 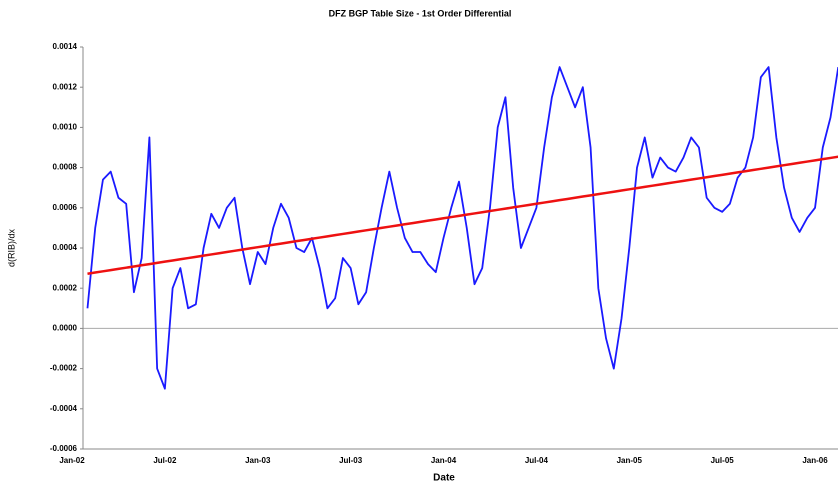 I want to click on x-tick-label: Jul-03, so click(x=351, y=460).